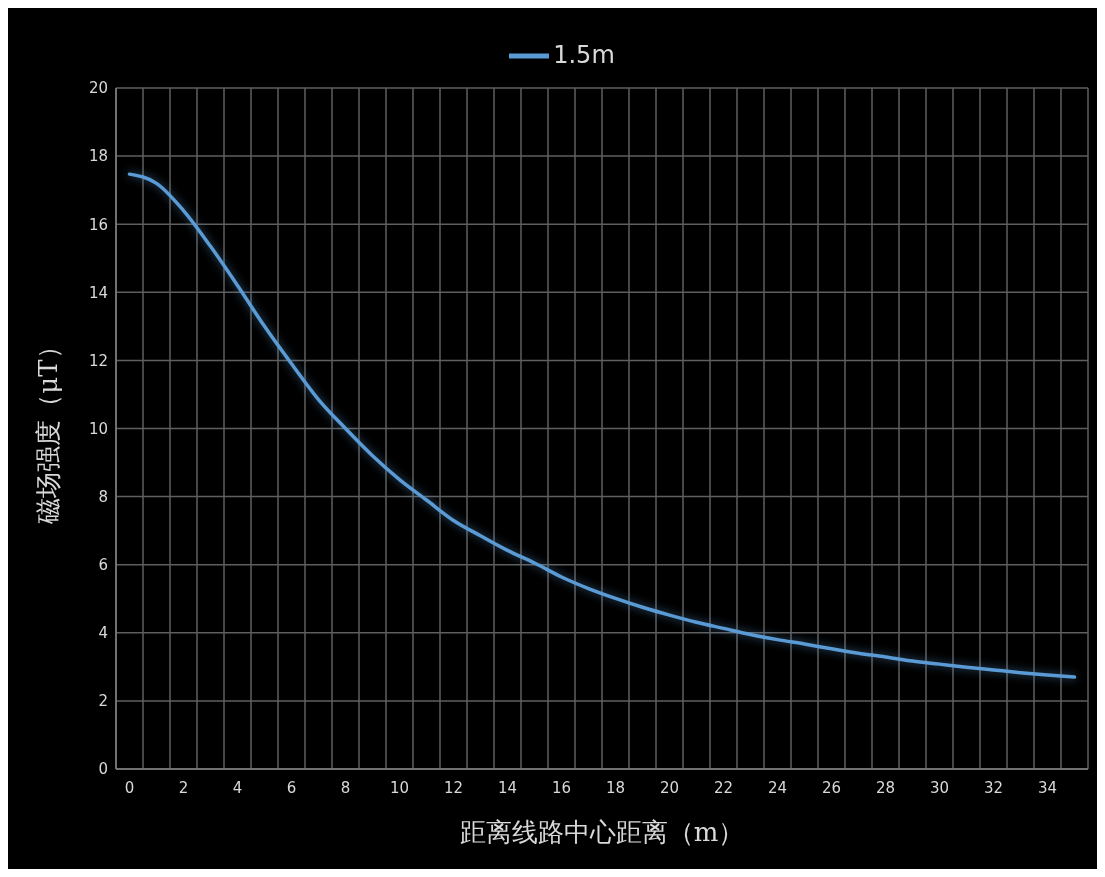 The height and width of the screenshot is (877, 1105). I want to click on y-tick-label: 0, so click(103, 769).